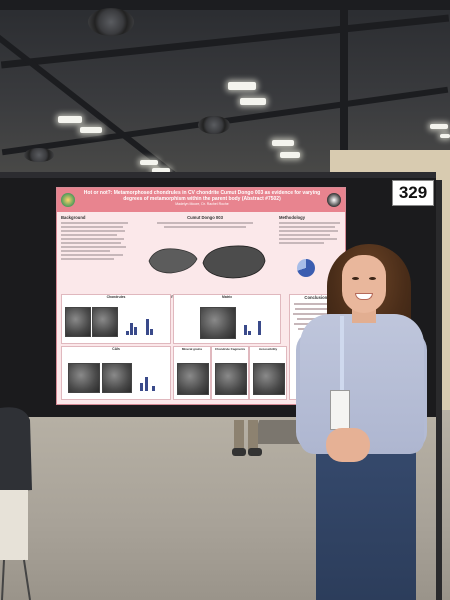 The width and height of the screenshot is (450, 600). What do you see at coordinates (317, 297) in the screenshot?
I see `panel-heading: Conclusions` at bounding box center [317, 297].